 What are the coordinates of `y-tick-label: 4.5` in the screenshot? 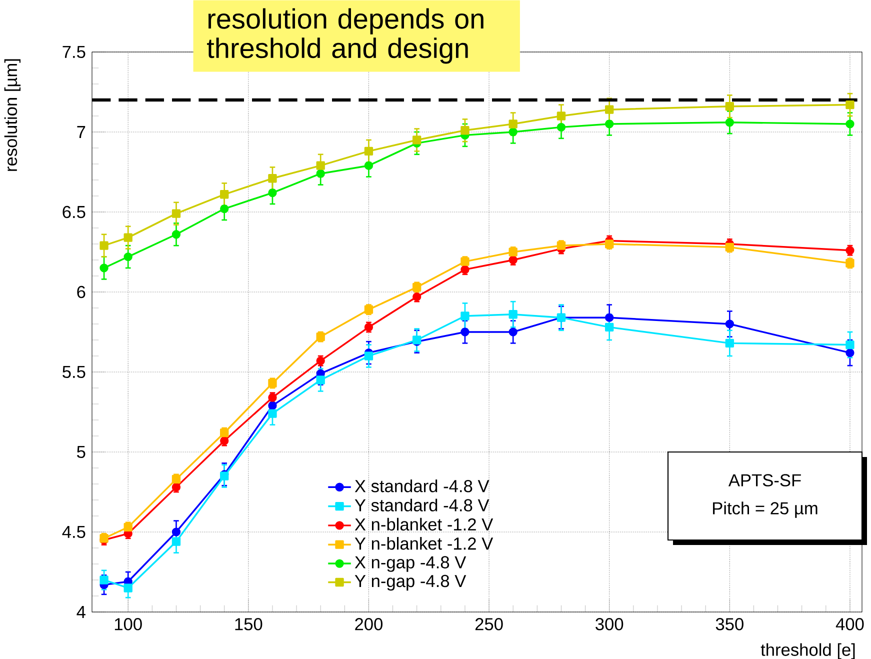 It's located at (74, 532).